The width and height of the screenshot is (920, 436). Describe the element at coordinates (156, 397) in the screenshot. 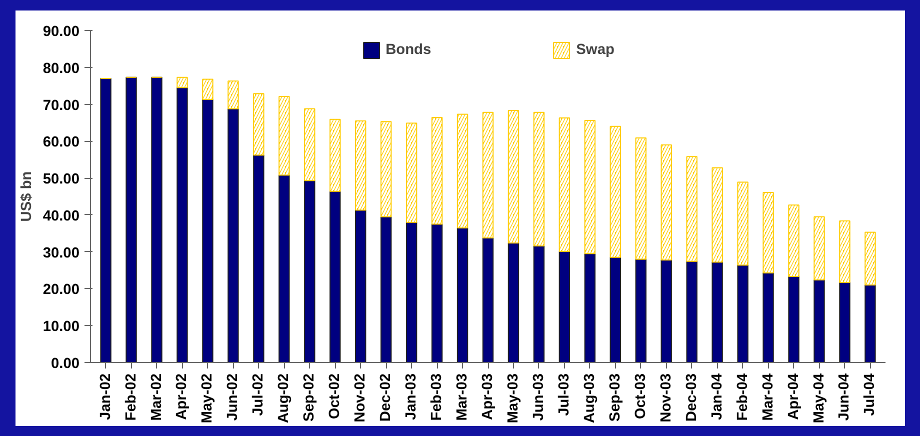

I see `x-tick-label: Mar-02` at that location.